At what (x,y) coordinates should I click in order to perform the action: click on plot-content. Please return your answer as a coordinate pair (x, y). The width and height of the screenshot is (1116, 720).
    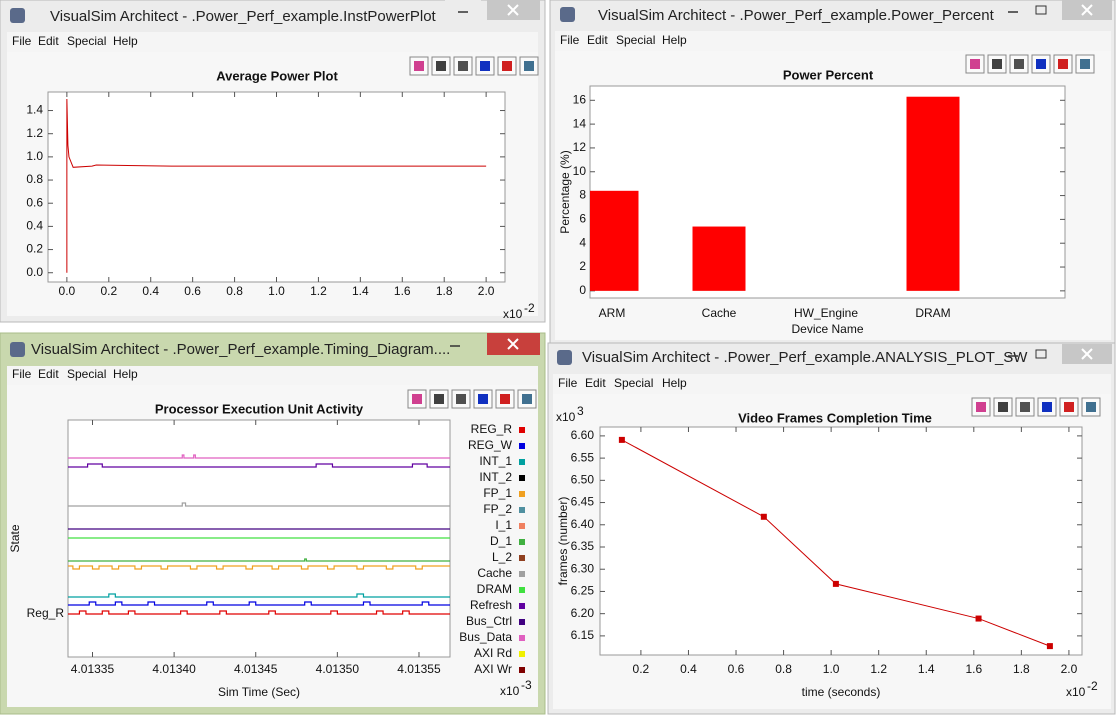
    Looking at the image, I should click on (259, 534).